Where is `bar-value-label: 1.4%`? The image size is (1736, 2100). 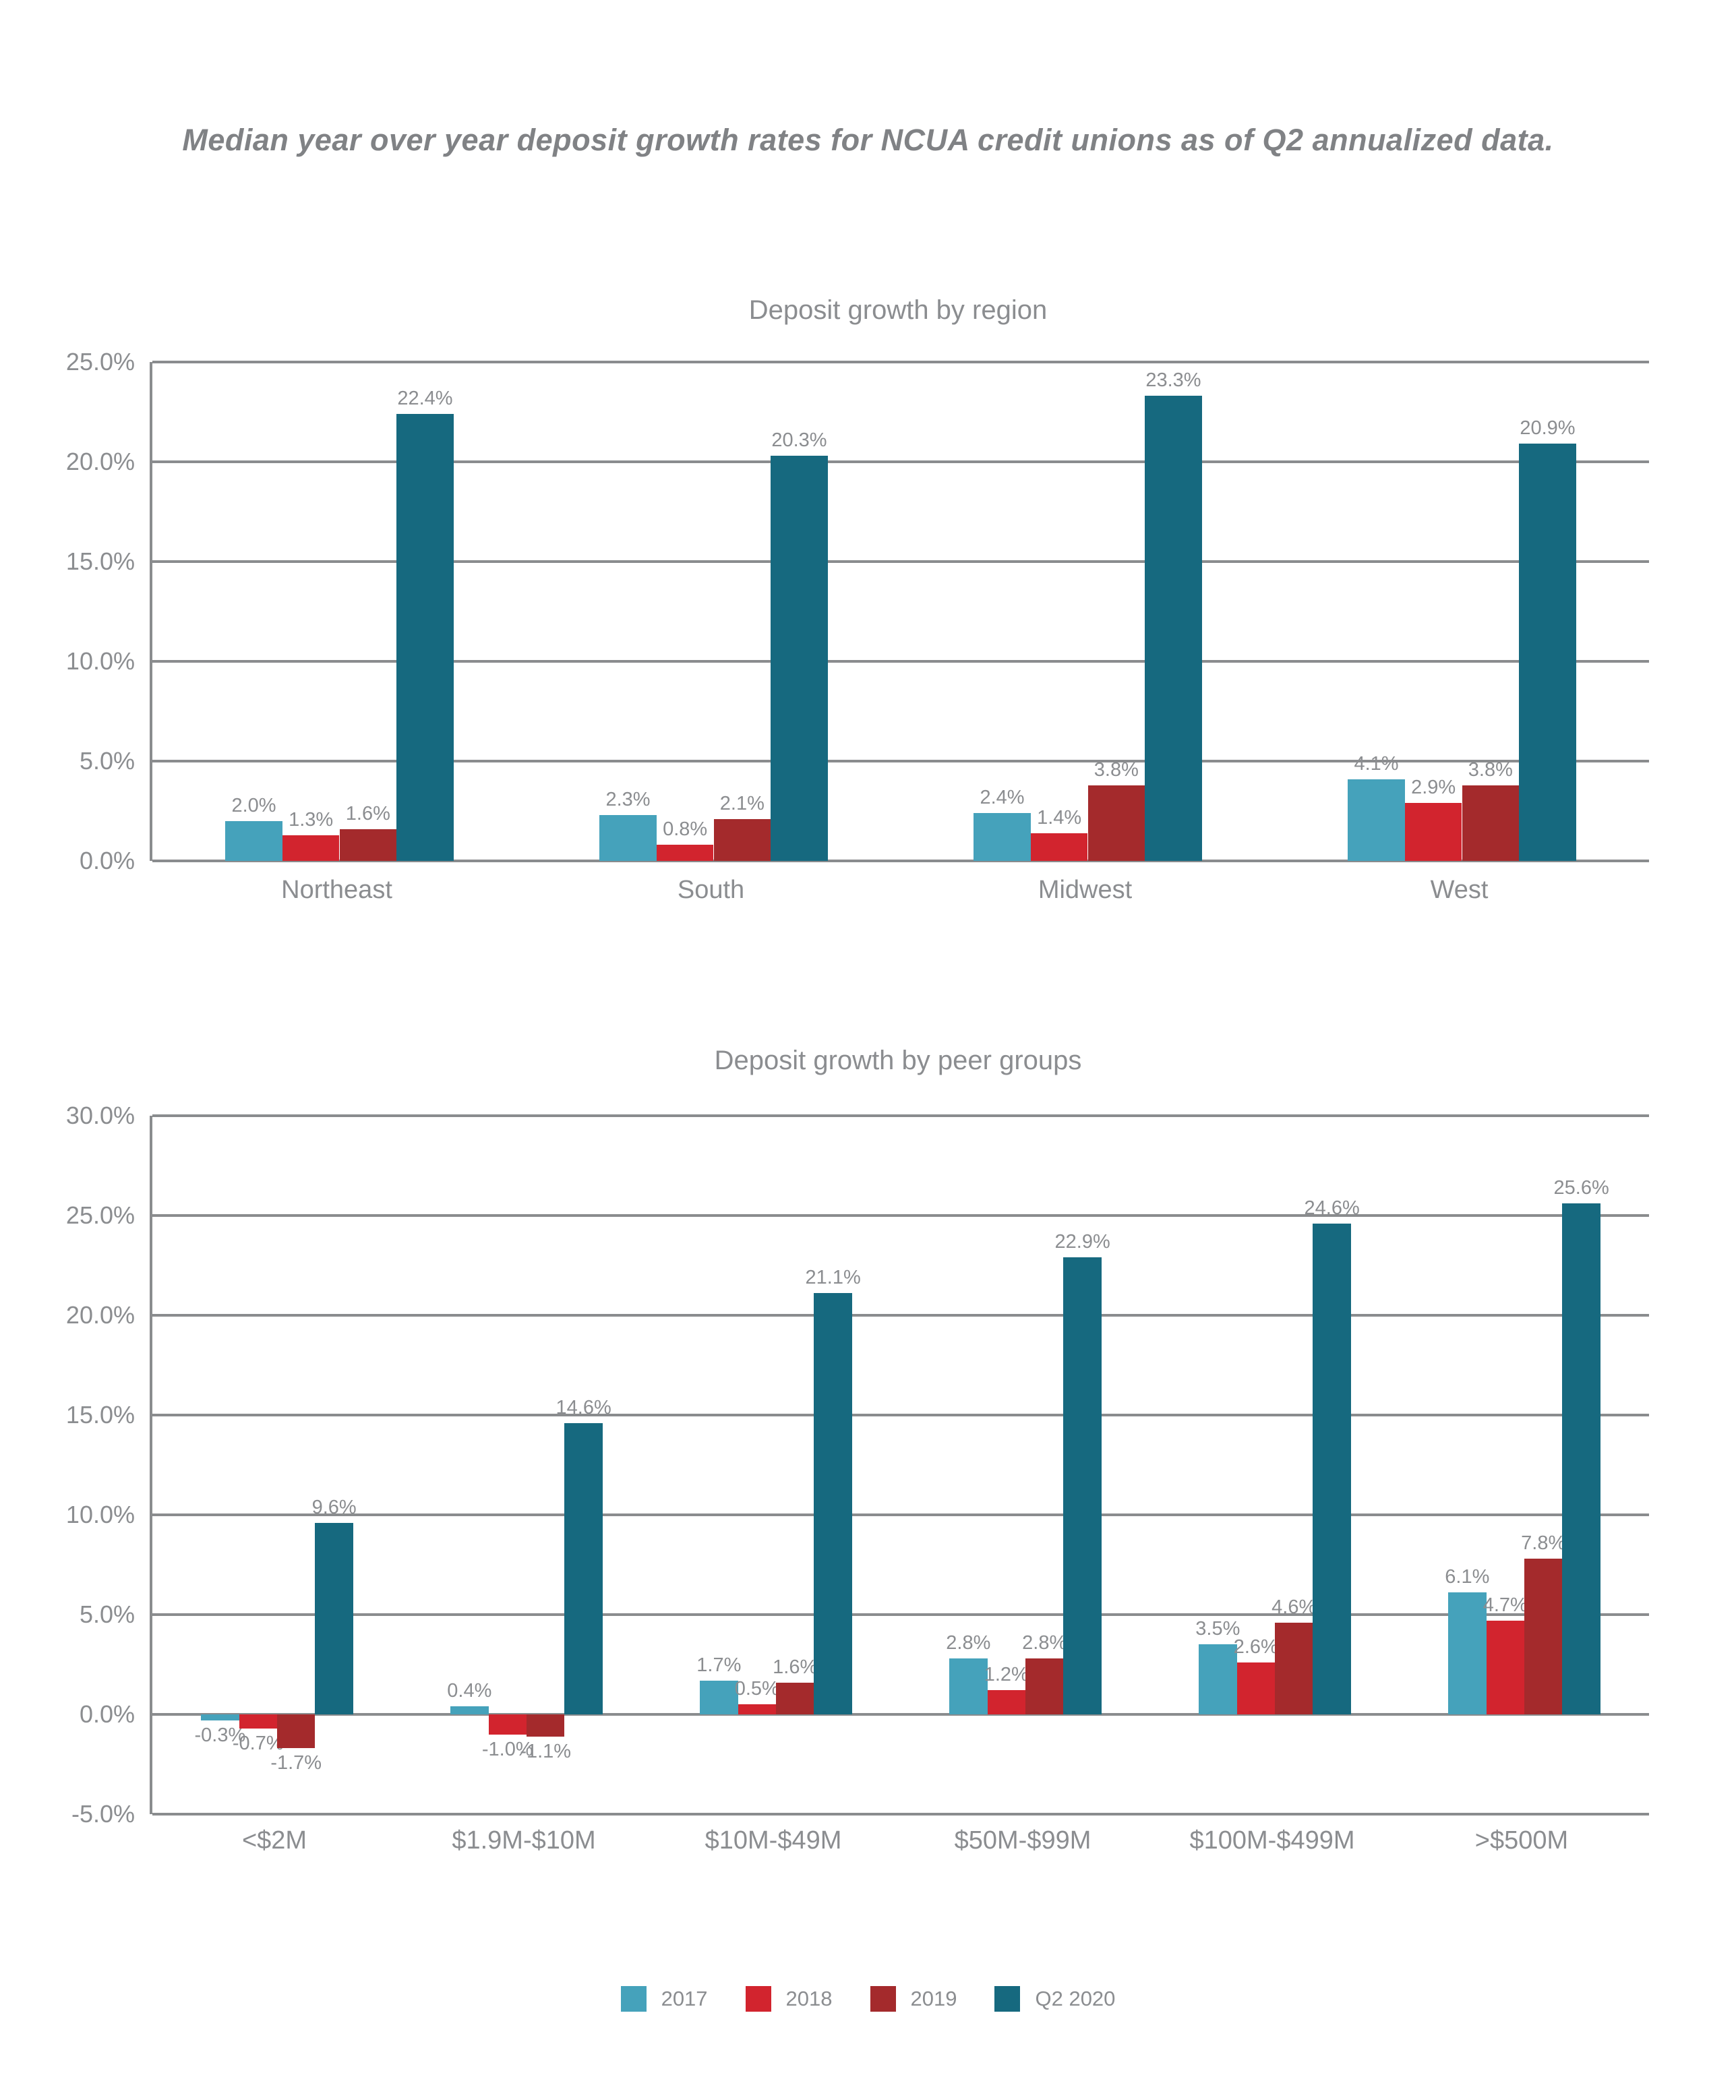
bar-value-label: 1.4% is located at coordinates (1059, 817).